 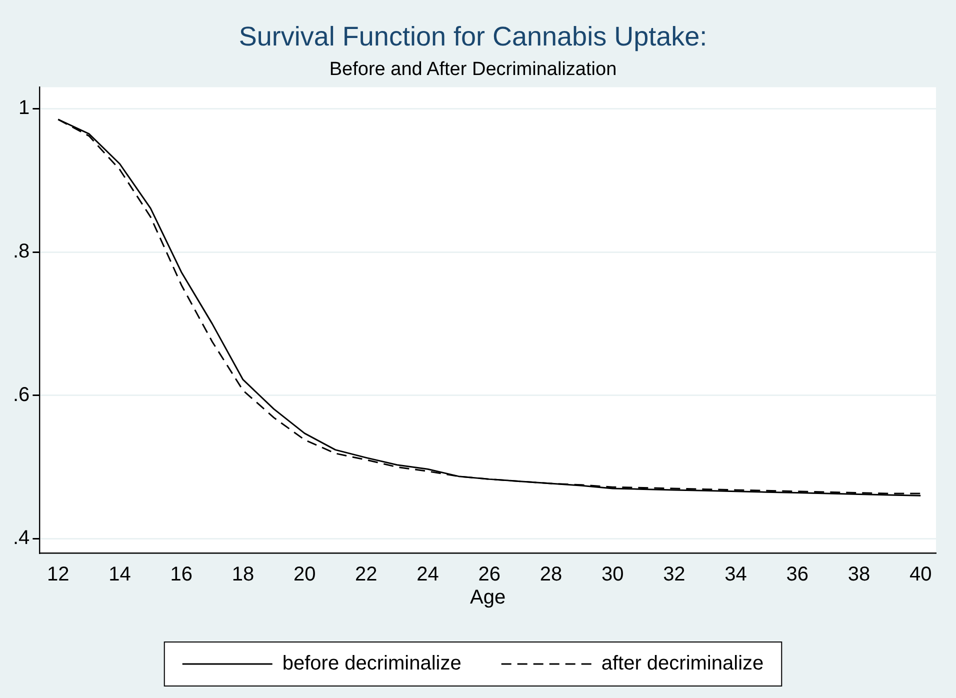 What do you see at coordinates (473, 69) in the screenshot?
I see `chart-subtitle: Before and After Decriminalization` at bounding box center [473, 69].